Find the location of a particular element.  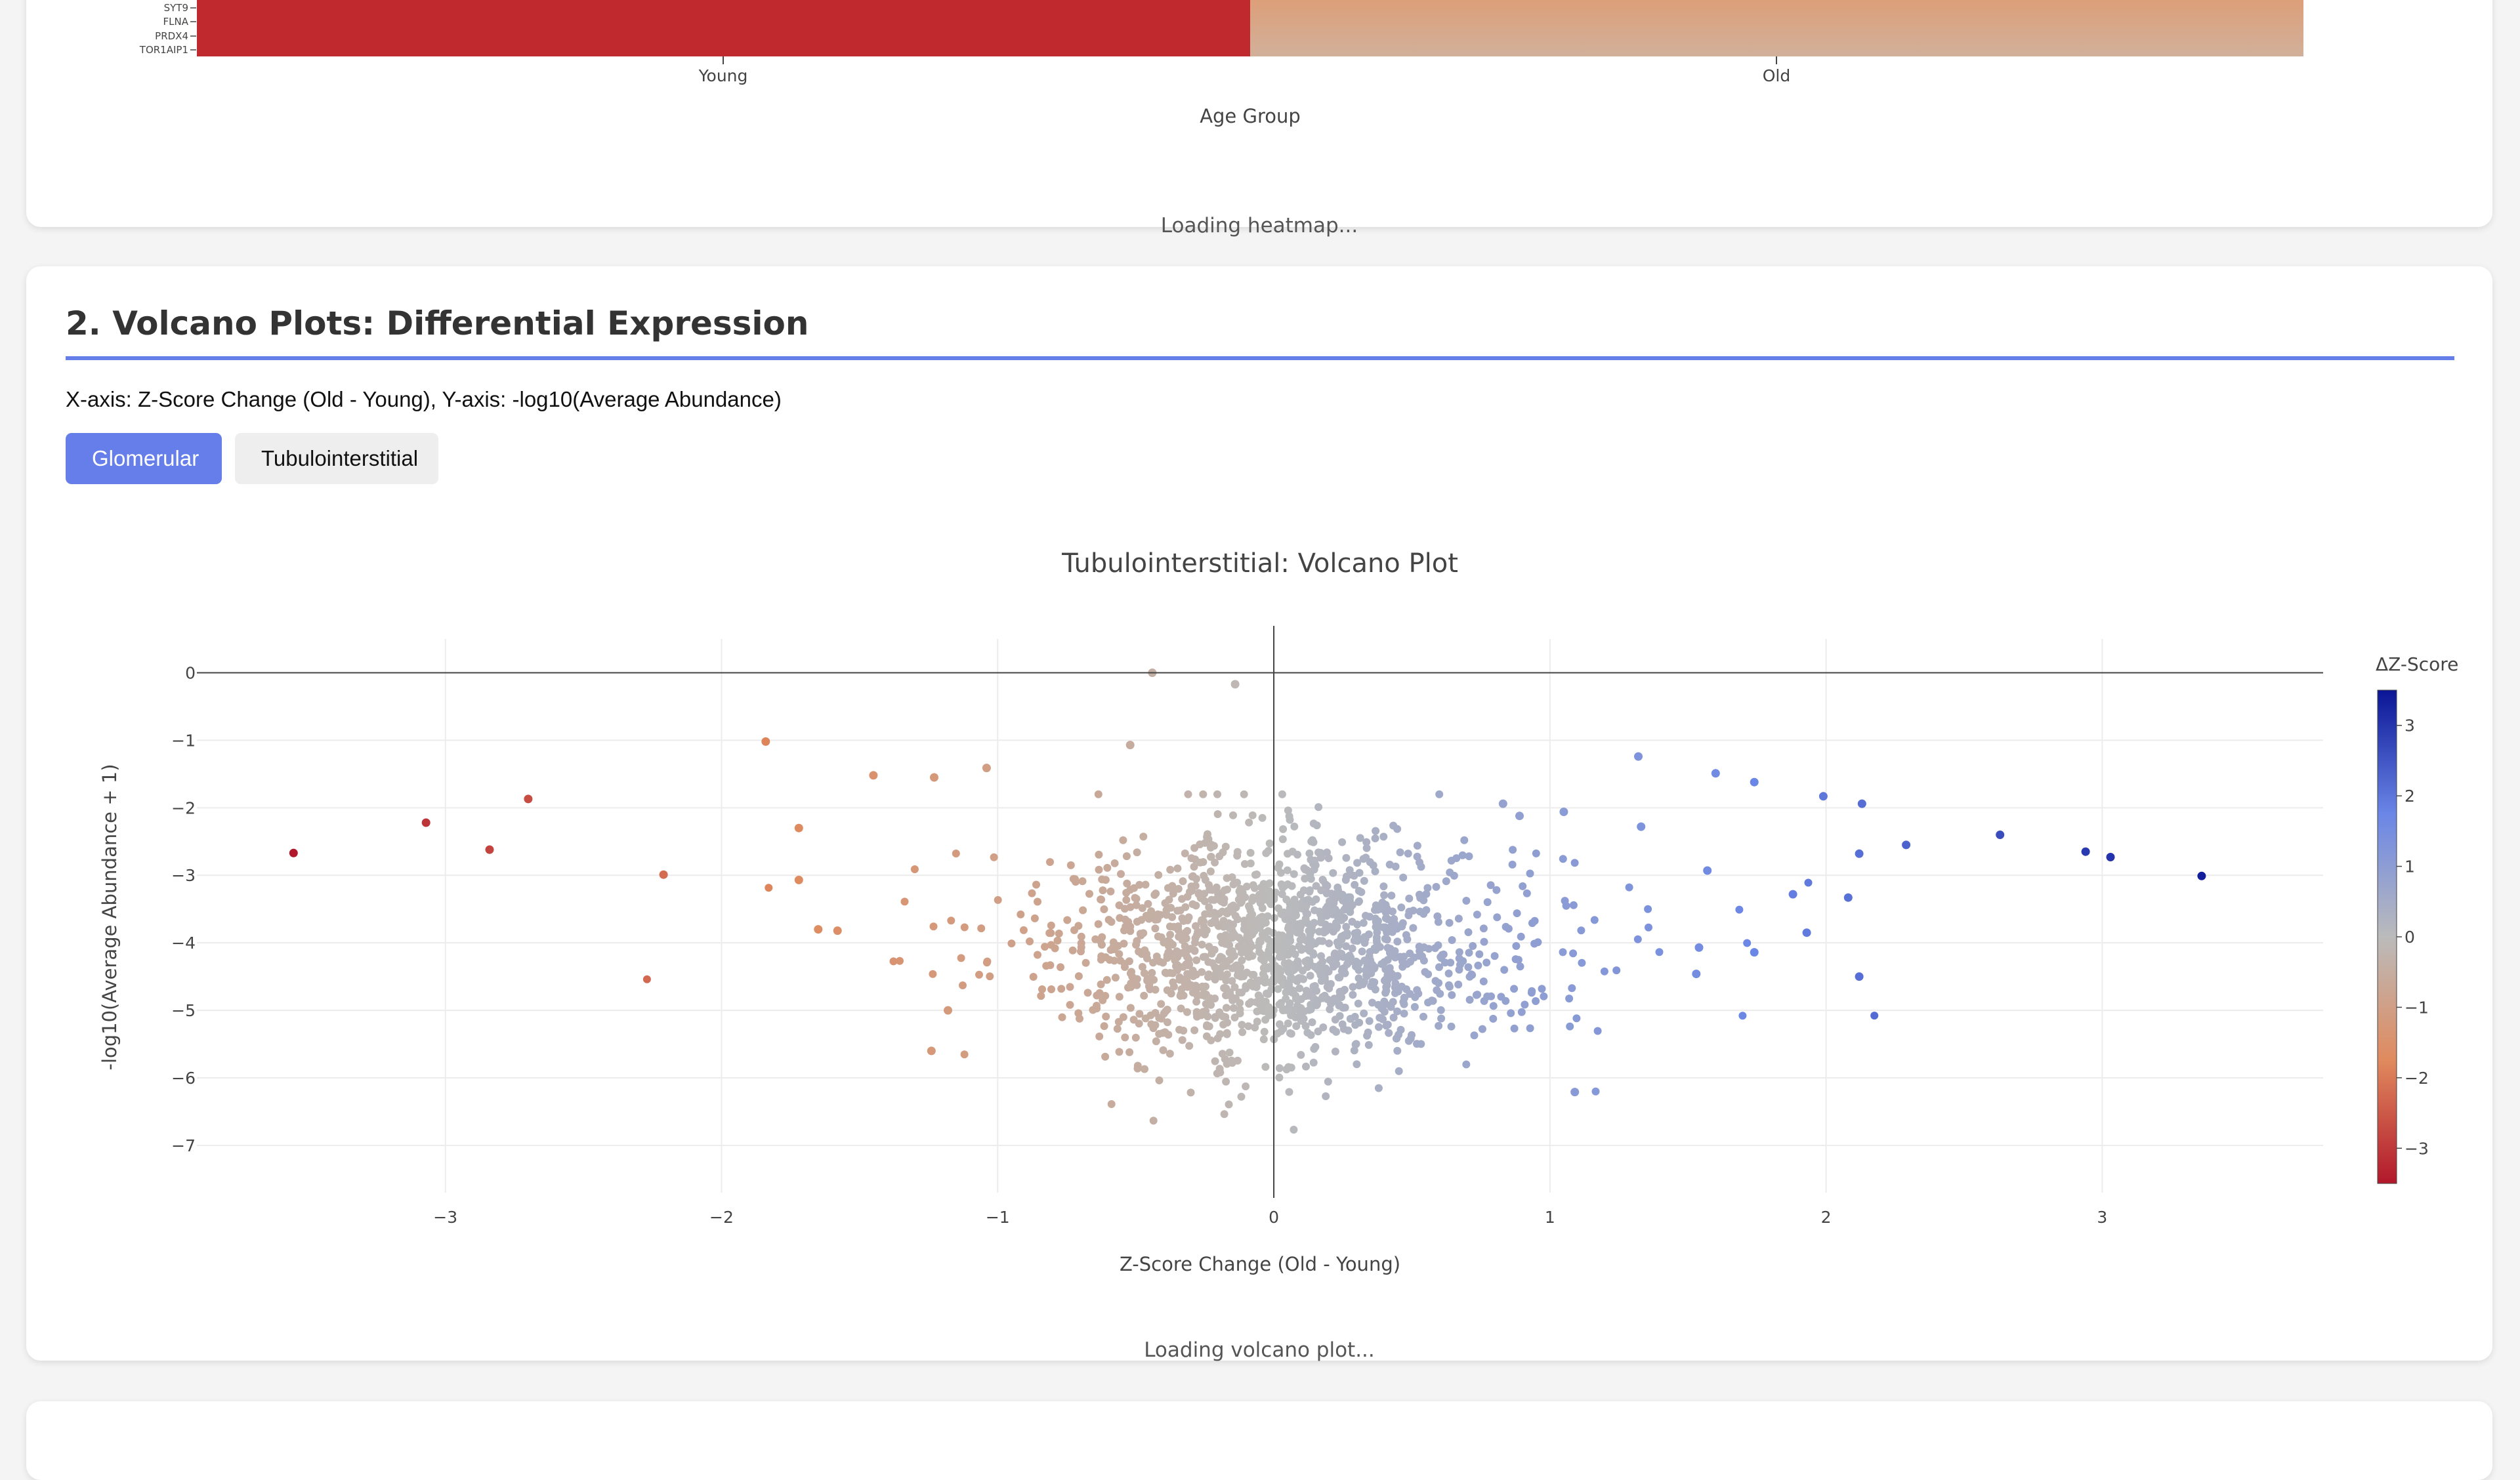

glomerular-button: Glomerular is located at coordinates (144, 458).